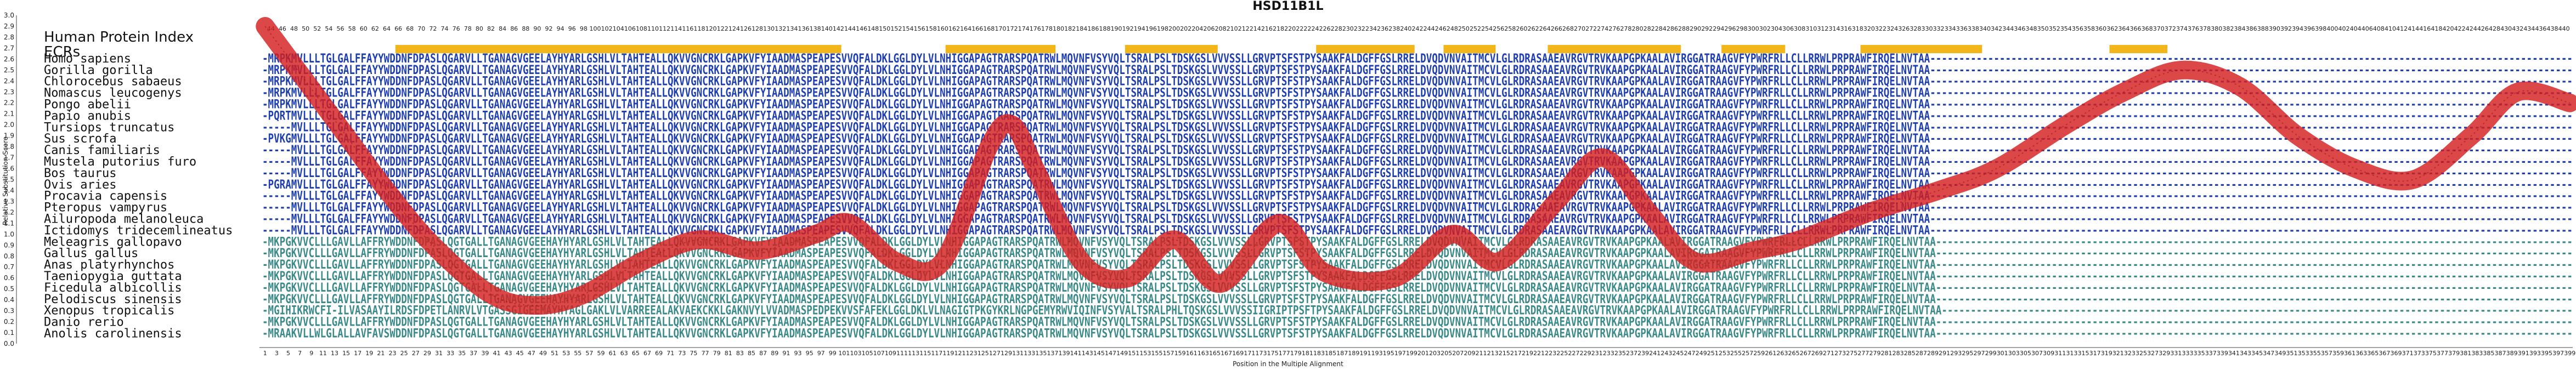  What do you see at coordinates (2141, 353) in the screenshot?
I see `x-tick-label: 325` at bounding box center [2141, 353].